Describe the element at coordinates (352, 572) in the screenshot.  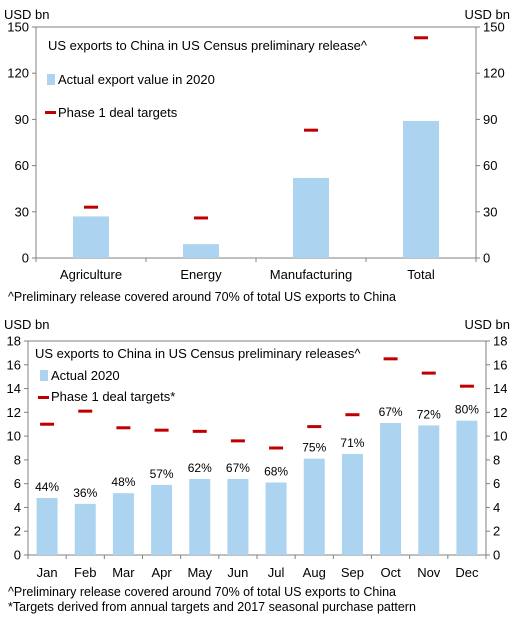
I see `category-label-8: Sep` at that location.